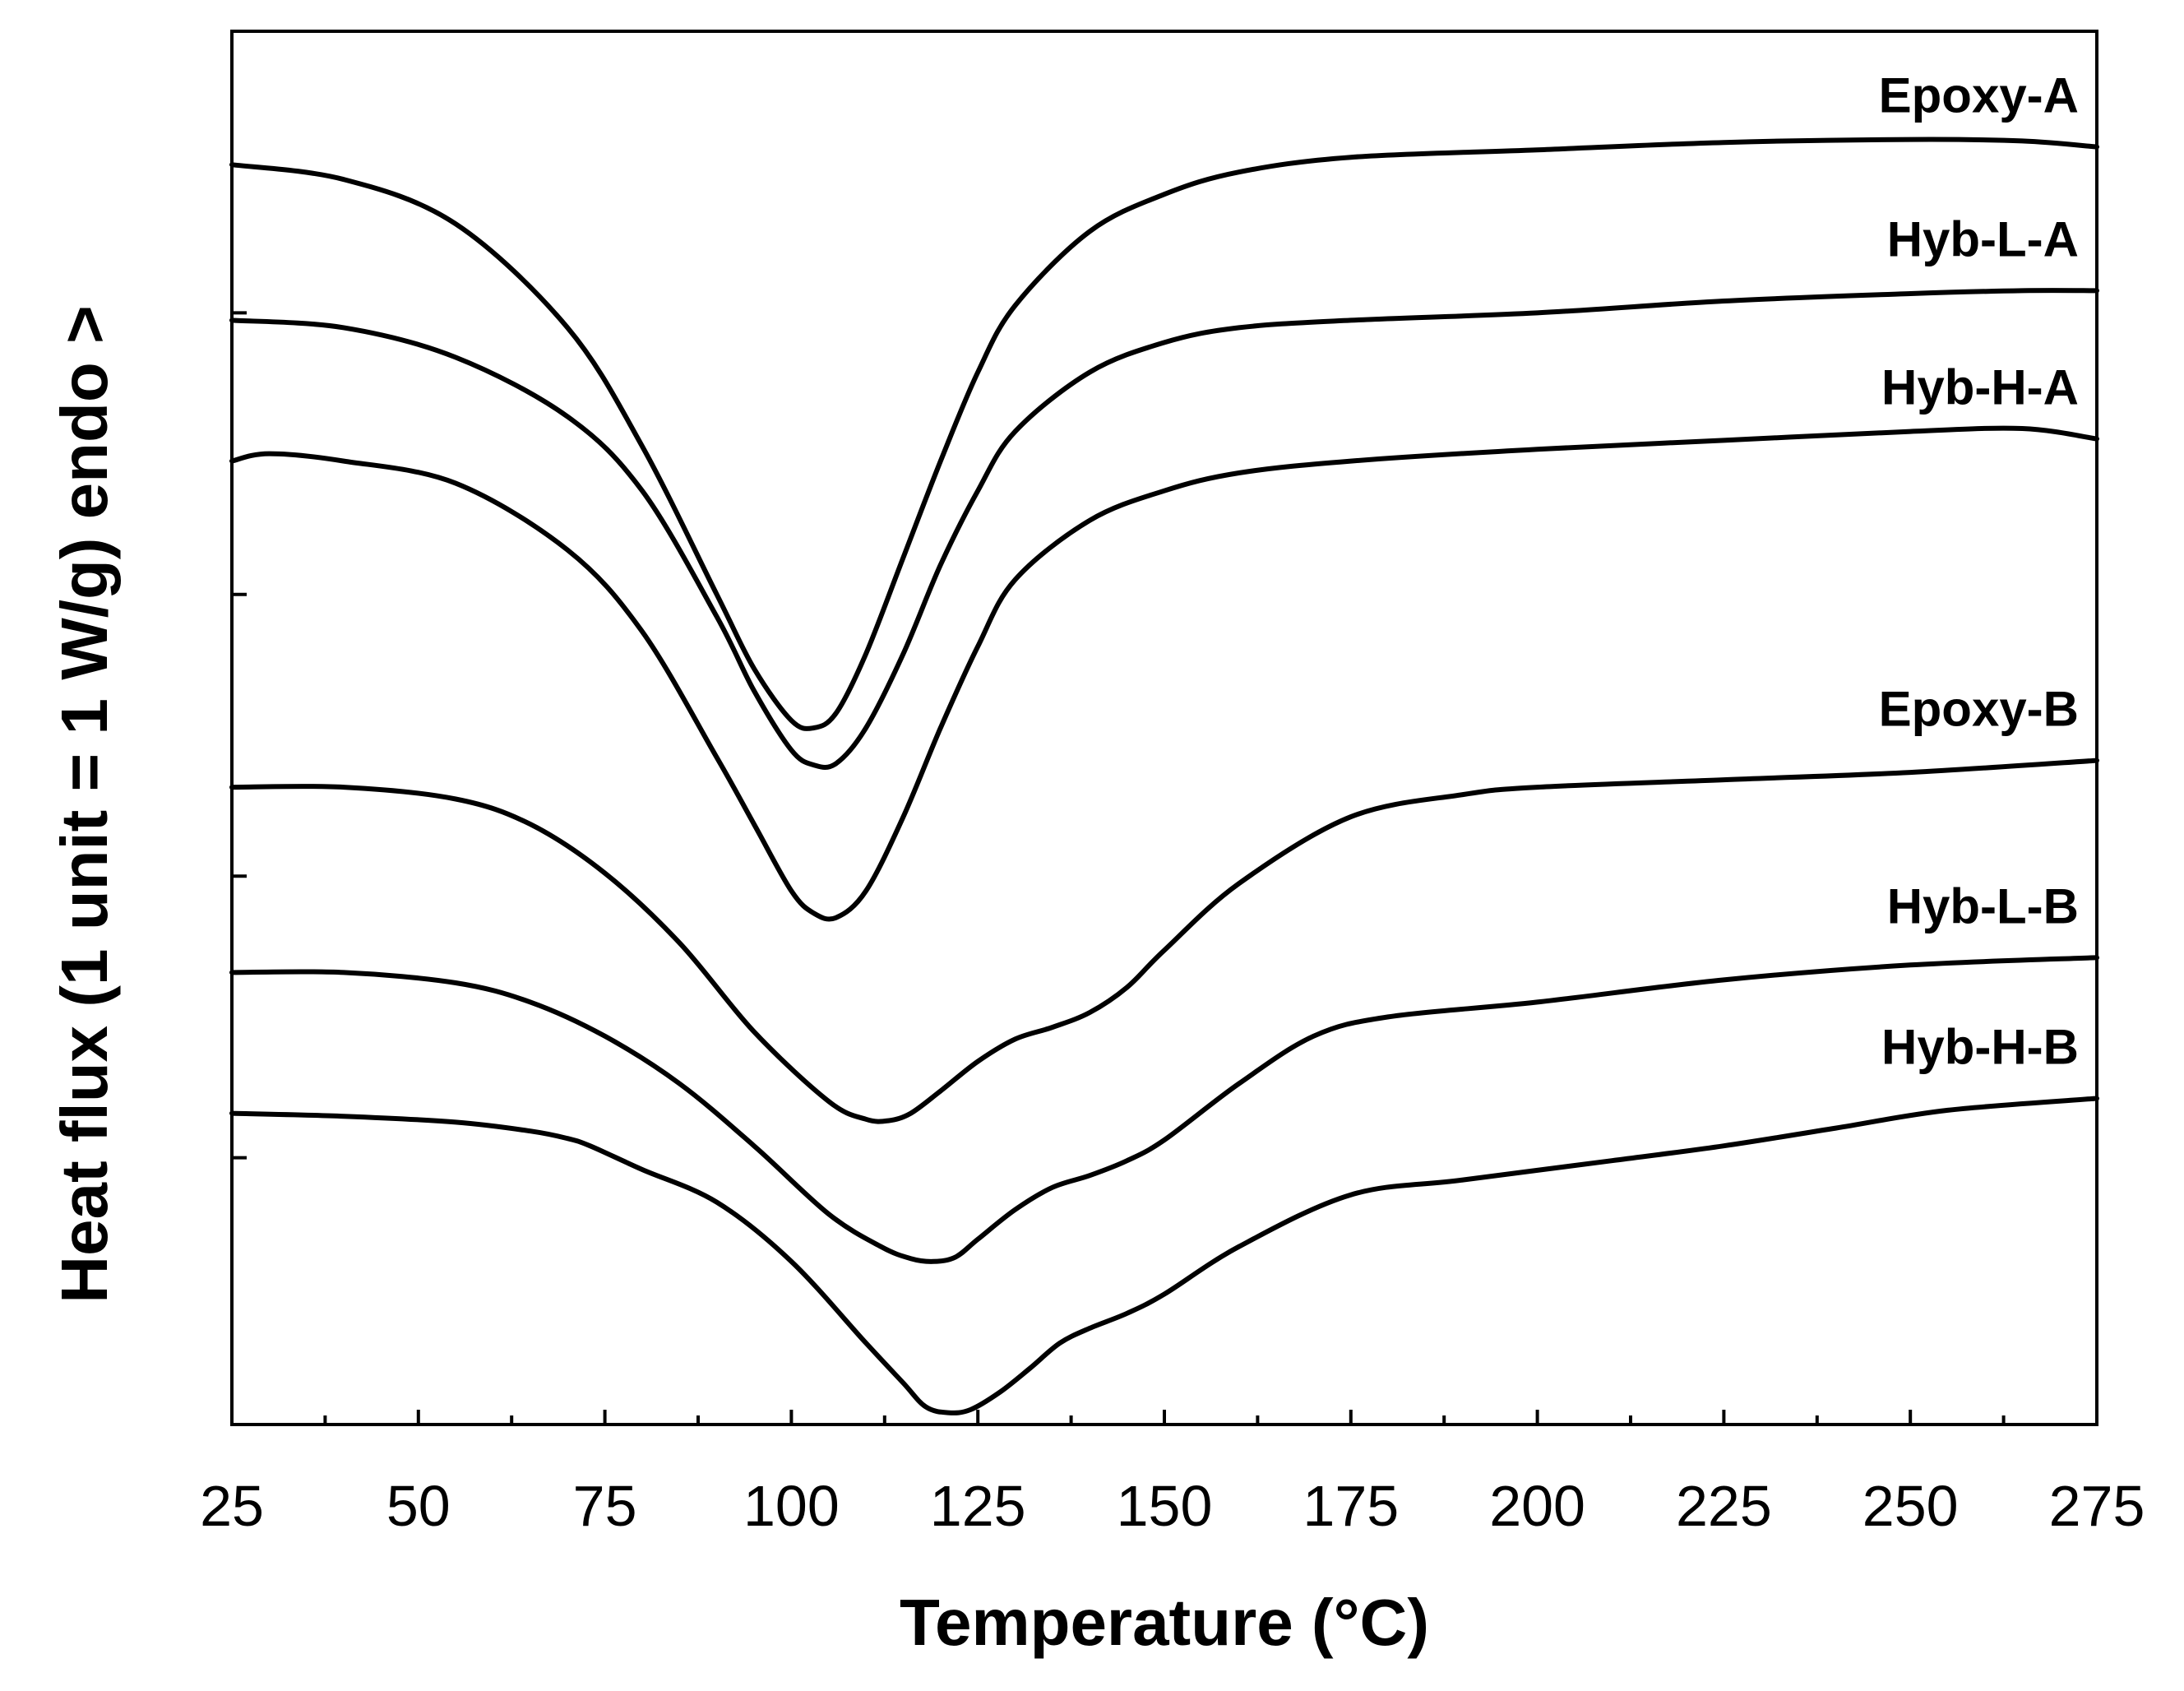 This screenshot has width=2184, height=1691. Describe the element at coordinates (1537, 1506) in the screenshot. I see `x-tick-label: 200` at that location.